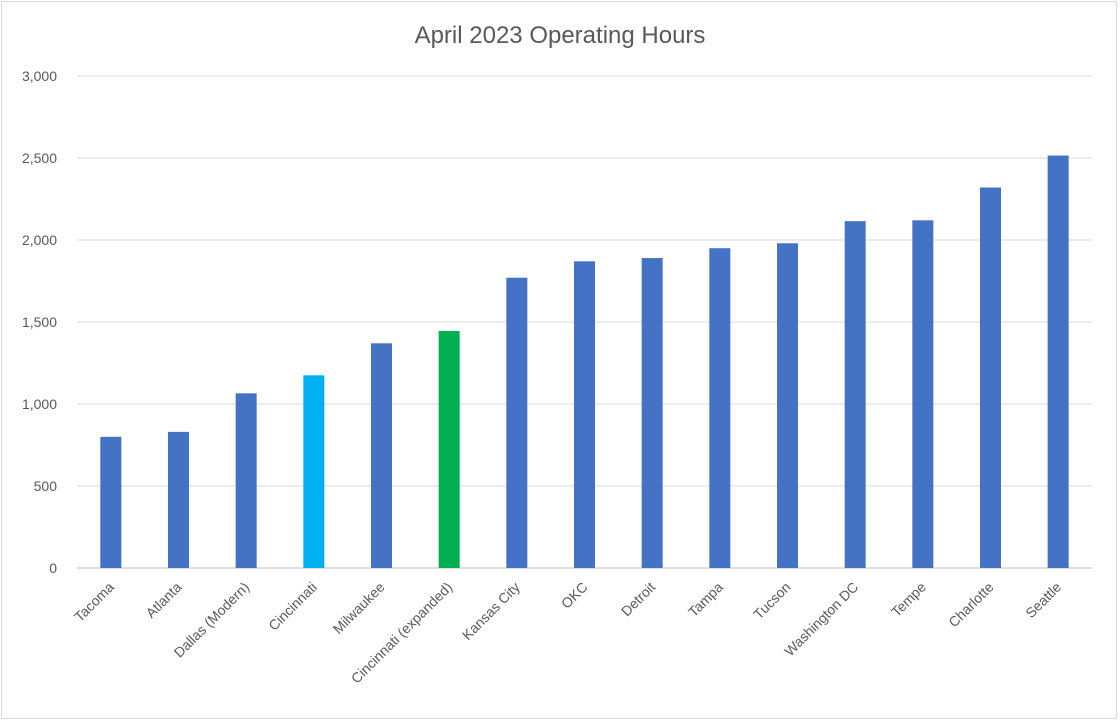 The height and width of the screenshot is (722, 1120). What do you see at coordinates (787, 405) in the screenshot?
I see `bar-tucson` at bounding box center [787, 405].